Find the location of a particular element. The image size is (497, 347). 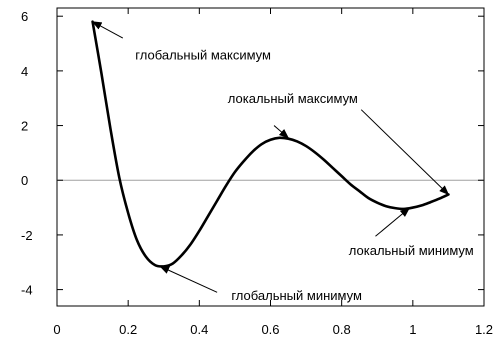

annotation-label: локальный минимум is located at coordinates (411, 250).